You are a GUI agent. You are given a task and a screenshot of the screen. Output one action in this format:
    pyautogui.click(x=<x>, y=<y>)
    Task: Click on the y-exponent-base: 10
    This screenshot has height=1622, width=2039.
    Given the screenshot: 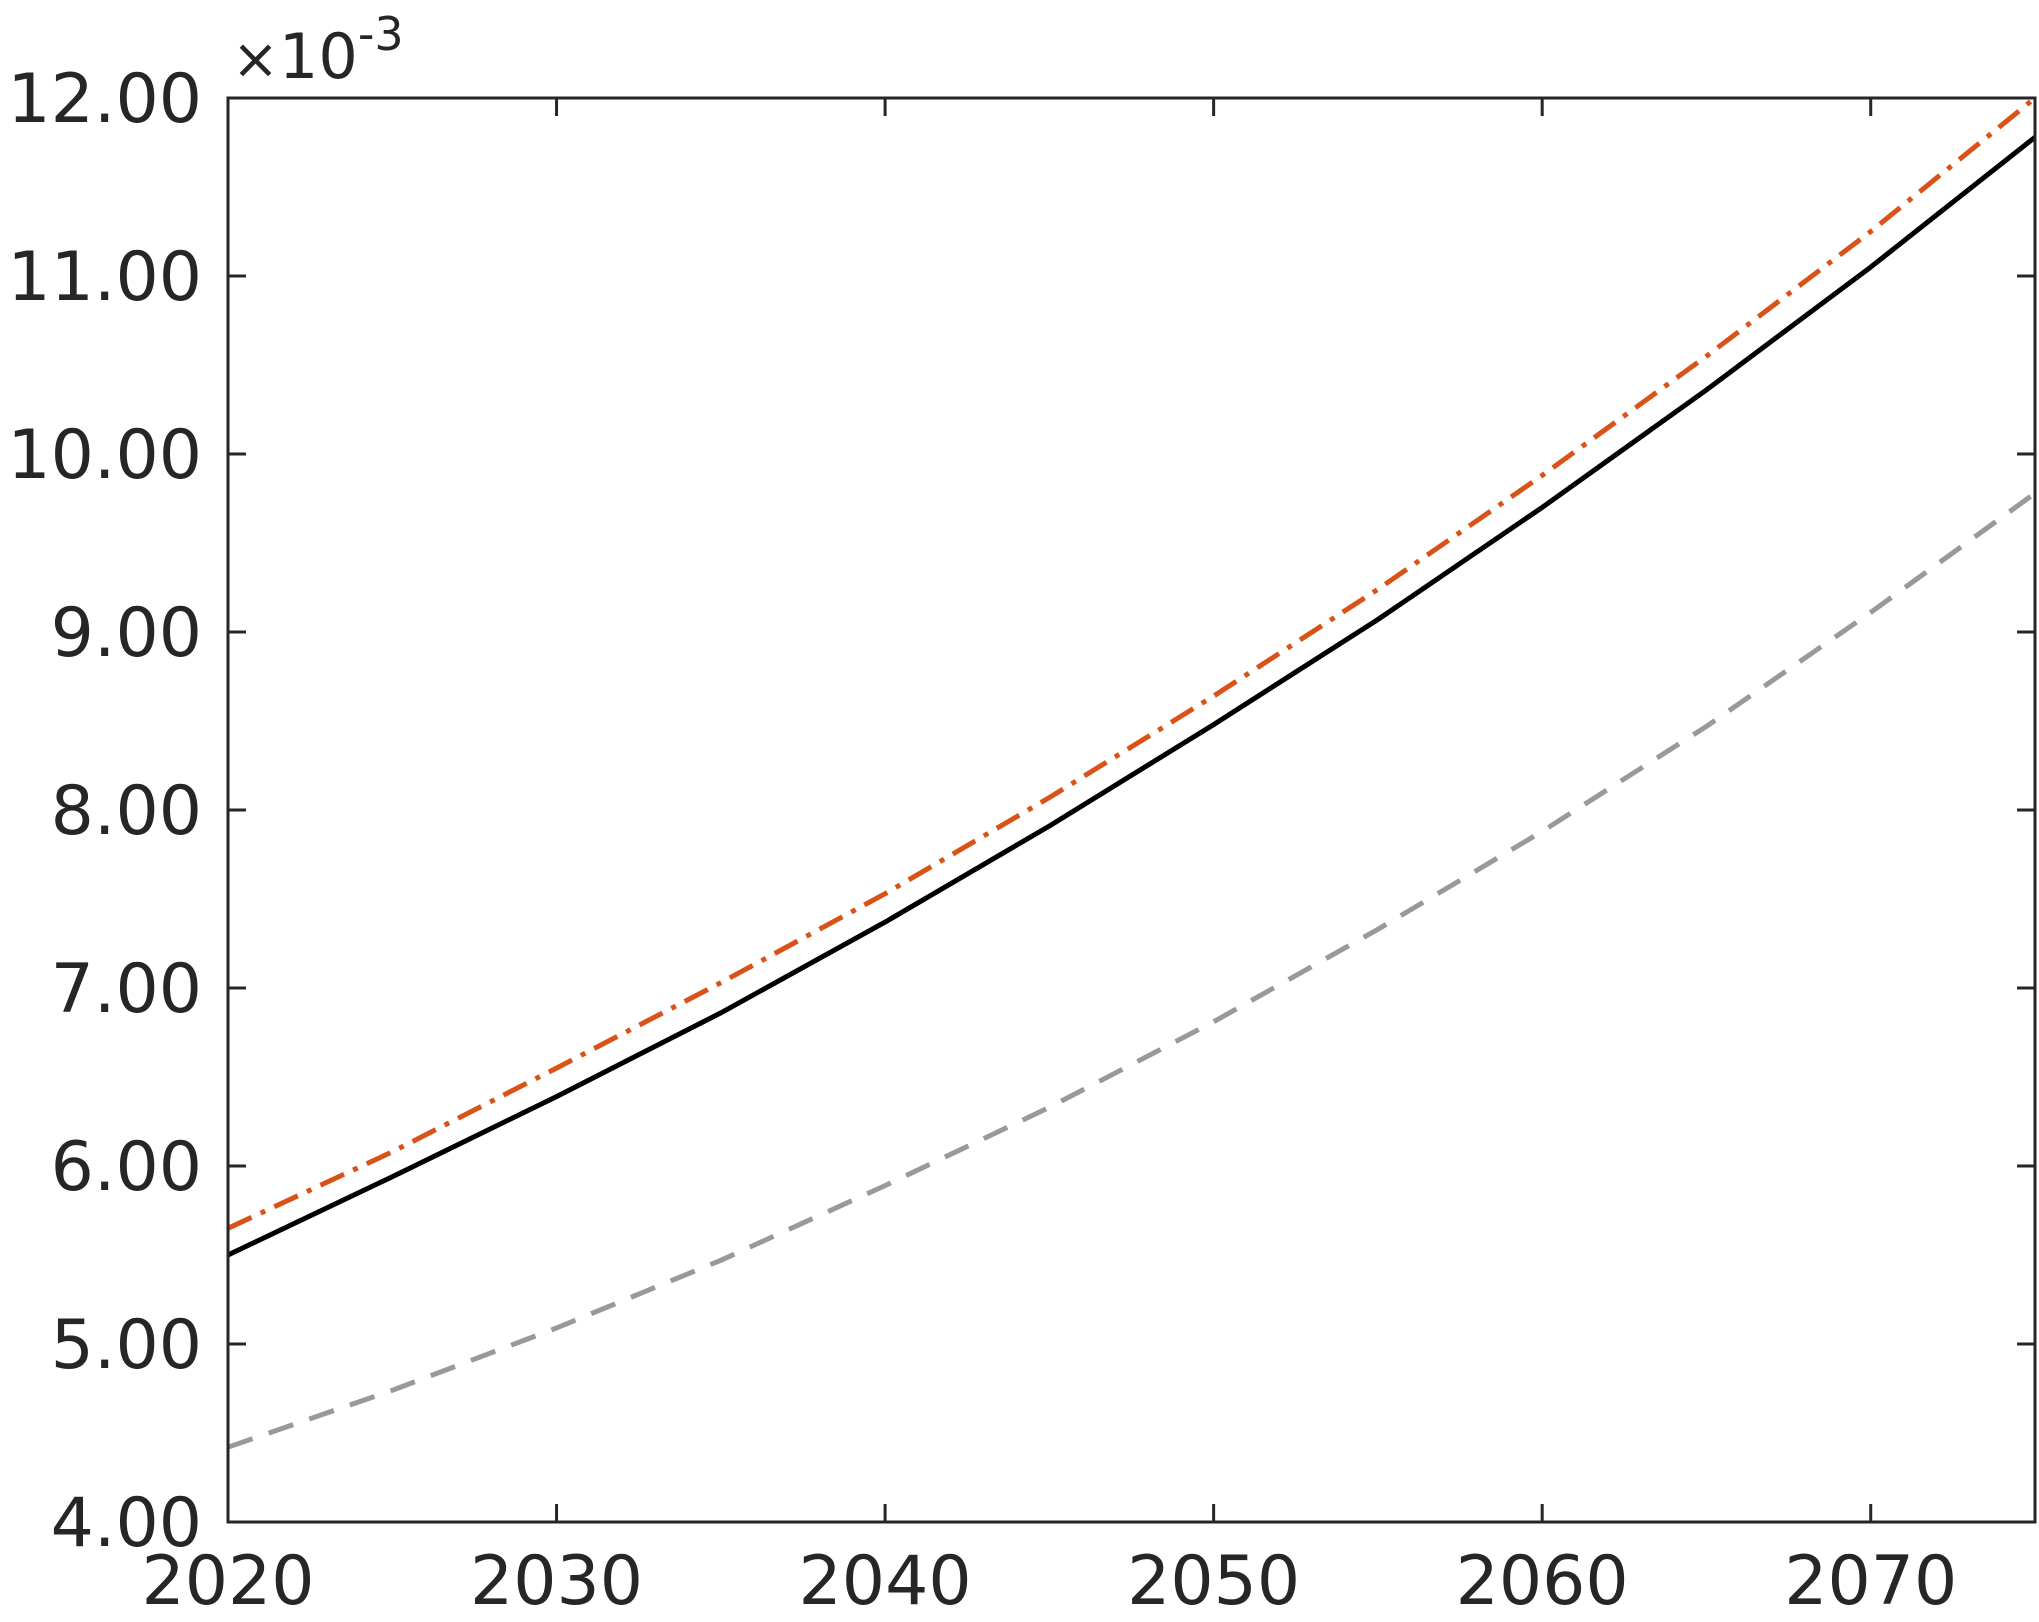 What is the action you would take?
    pyautogui.click(x=318, y=56)
    